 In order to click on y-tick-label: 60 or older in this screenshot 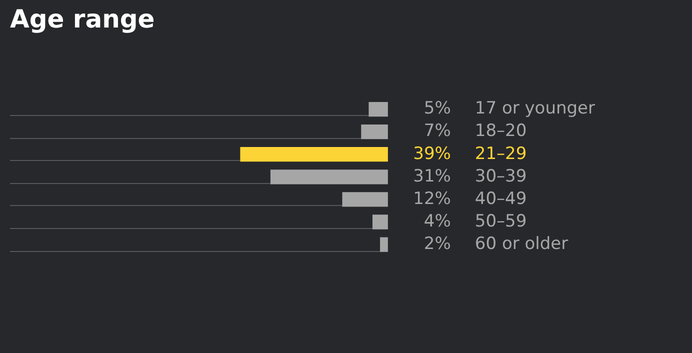, I will do `click(521, 244)`.